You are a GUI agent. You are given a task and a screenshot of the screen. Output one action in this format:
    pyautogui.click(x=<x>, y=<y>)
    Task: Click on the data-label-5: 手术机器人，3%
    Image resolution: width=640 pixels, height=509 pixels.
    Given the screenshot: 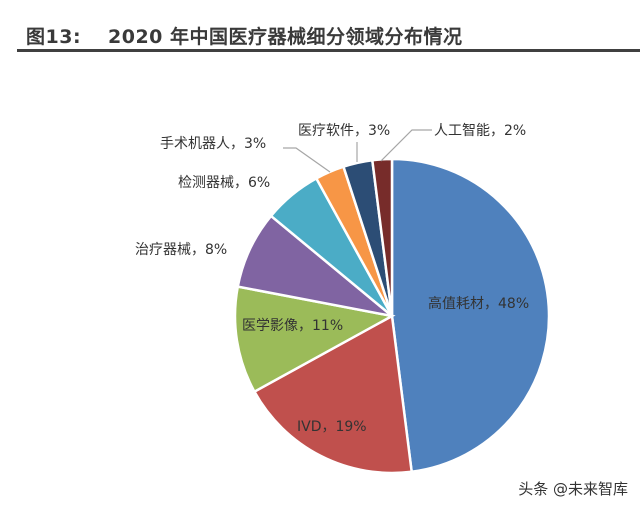 What is the action you would take?
    pyautogui.click(x=213, y=144)
    